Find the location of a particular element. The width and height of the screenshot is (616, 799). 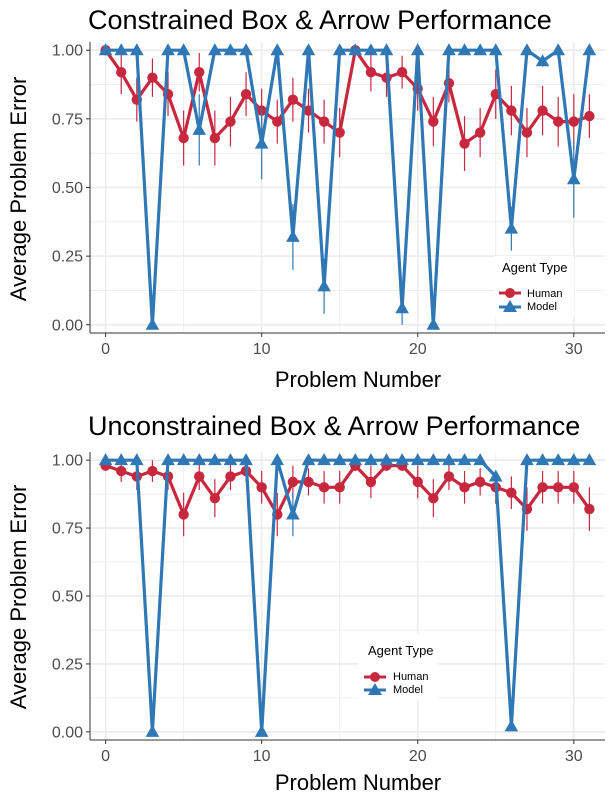

x-tick-label: 20 is located at coordinates (418, 756).